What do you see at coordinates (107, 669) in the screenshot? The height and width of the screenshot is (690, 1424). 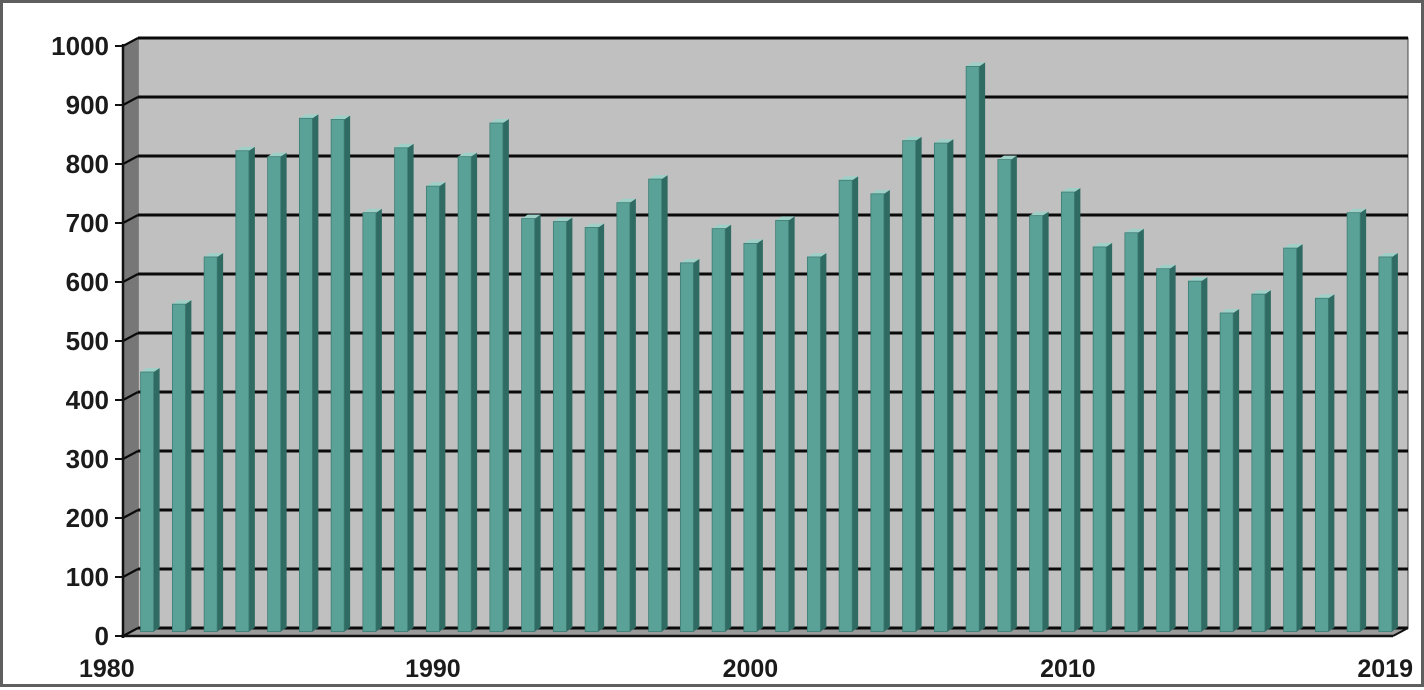 I see `x-tick-label: 1980` at bounding box center [107, 669].